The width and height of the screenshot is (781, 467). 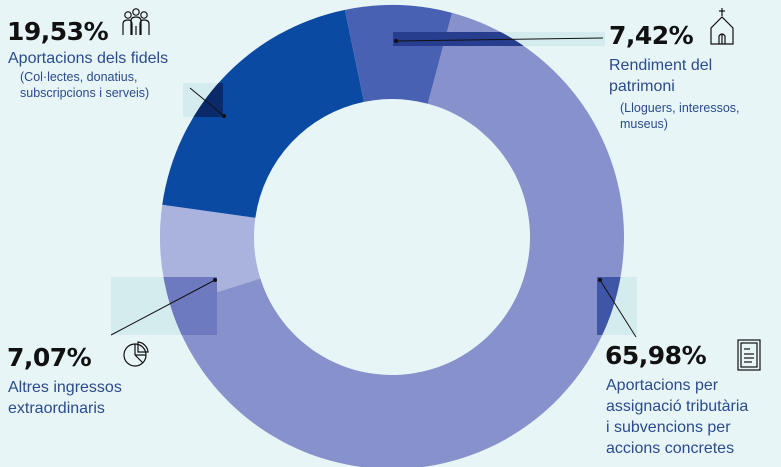 What do you see at coordinates (136, 354) in the screenshot?
I see `pie-chart-icon` at bounding box center [136, 354].